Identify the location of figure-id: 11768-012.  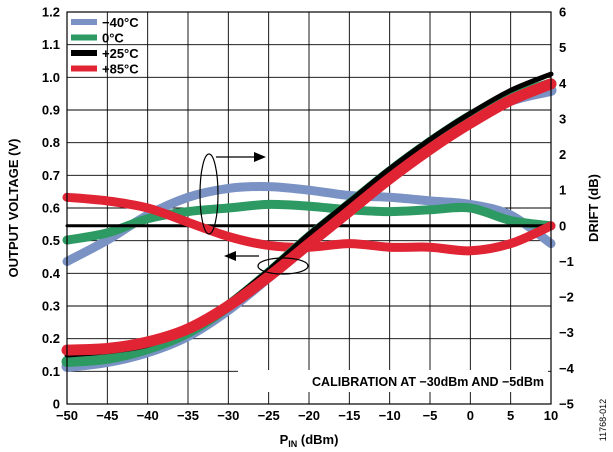
(603, 420).